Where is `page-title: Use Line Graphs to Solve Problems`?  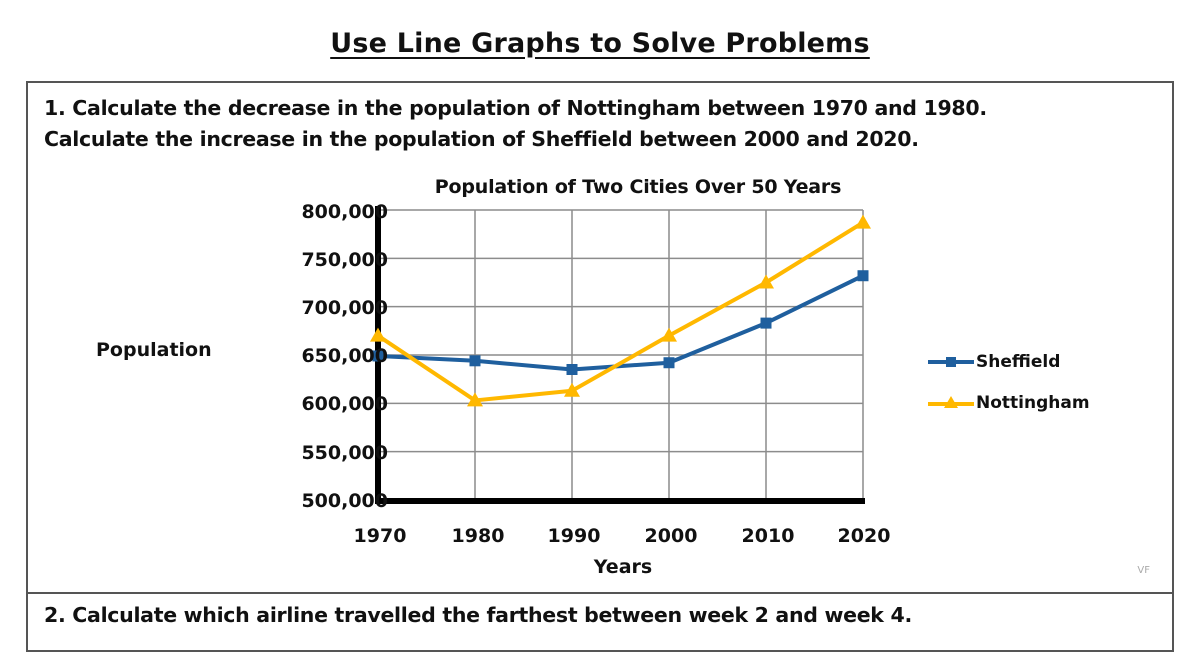 page-title: Use Line Graphs to Solve Problems is located at coordinates (600, 43).